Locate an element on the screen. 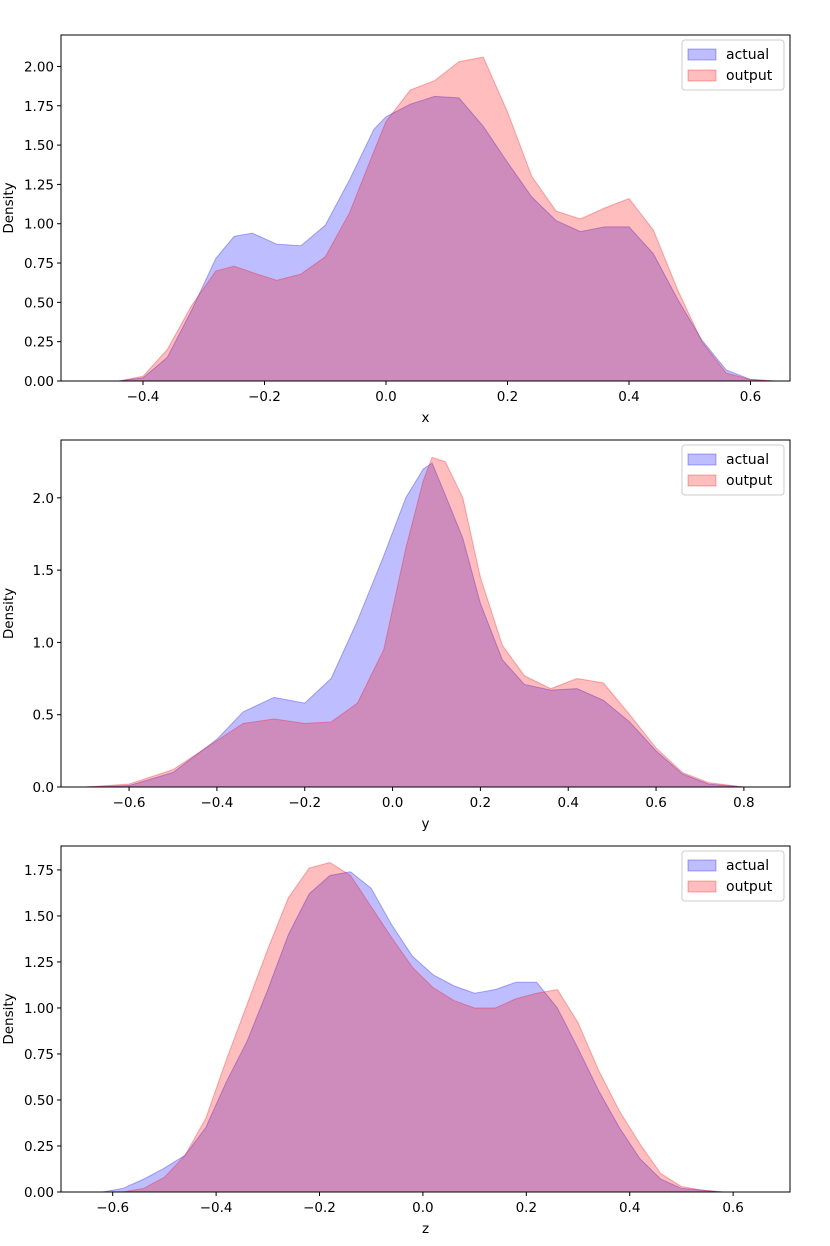  y-legend: actual output is located at coordinates (733, 470).